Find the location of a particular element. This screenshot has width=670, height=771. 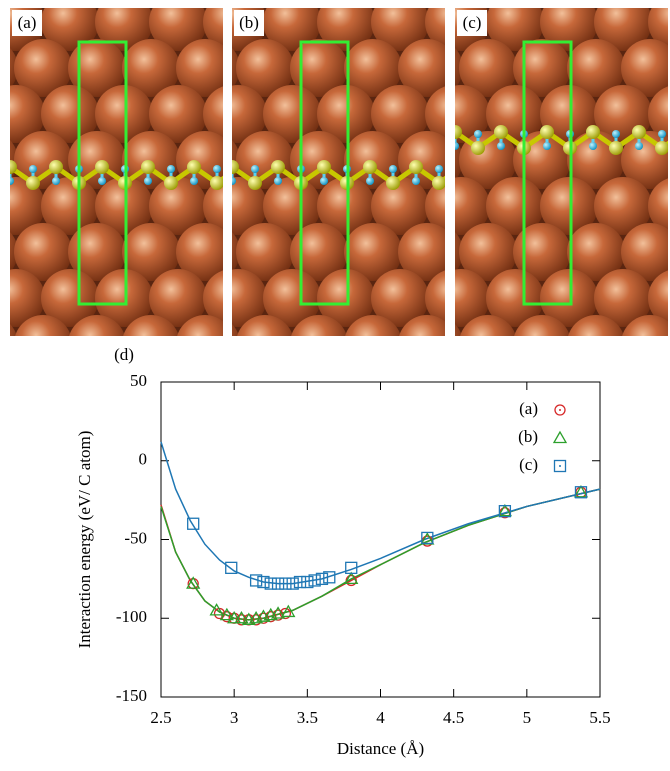

legend-label: (b) is located at coordinates (528, 436).